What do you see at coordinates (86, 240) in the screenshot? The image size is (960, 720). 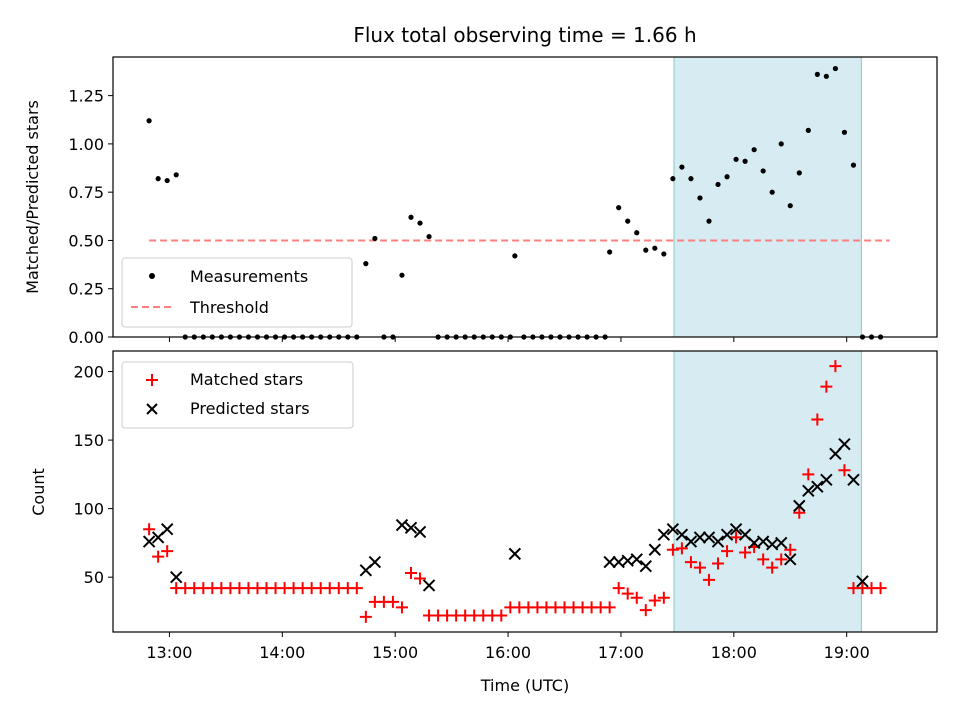 I see `top-y-tick-label: 0.50` at bounding box center [86, 240].